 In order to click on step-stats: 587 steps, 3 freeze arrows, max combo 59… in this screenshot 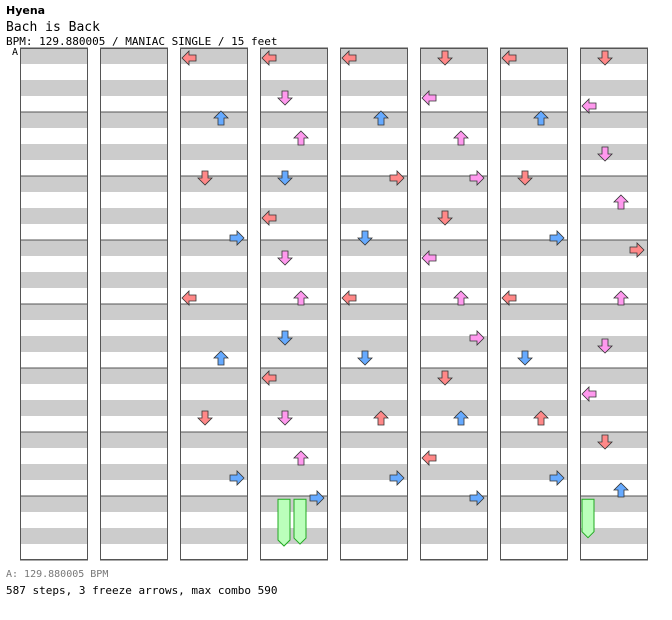, I will do `click(142, 590)`.